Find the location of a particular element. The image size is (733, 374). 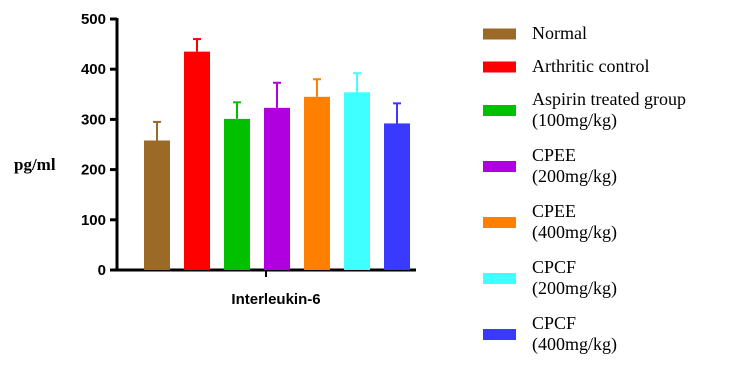

legend-label: CPCF (400mg/kg) is located at coordinates (574, 334).